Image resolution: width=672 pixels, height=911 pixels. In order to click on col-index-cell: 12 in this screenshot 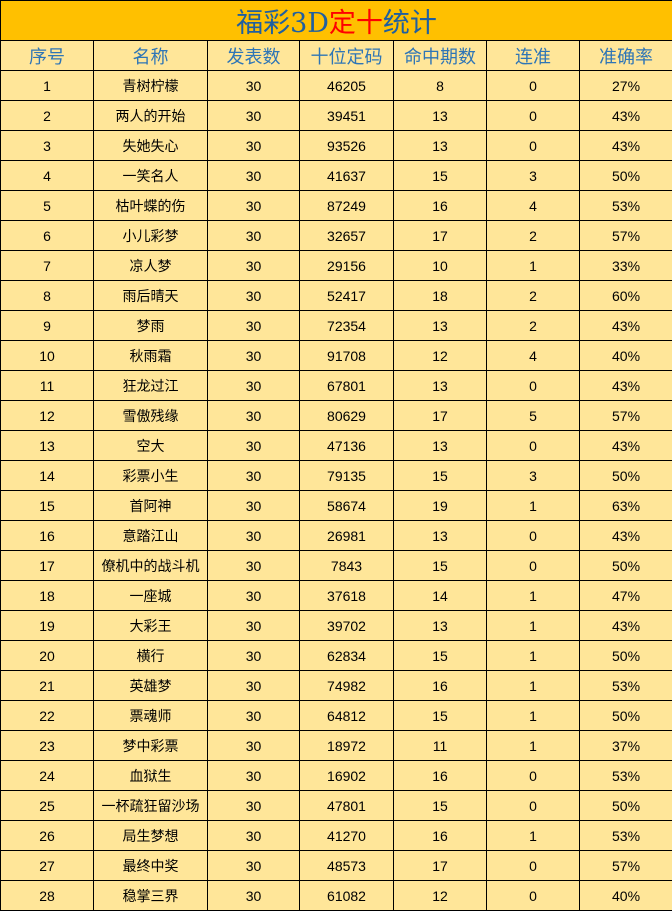, I will do `click(47, 416)`.